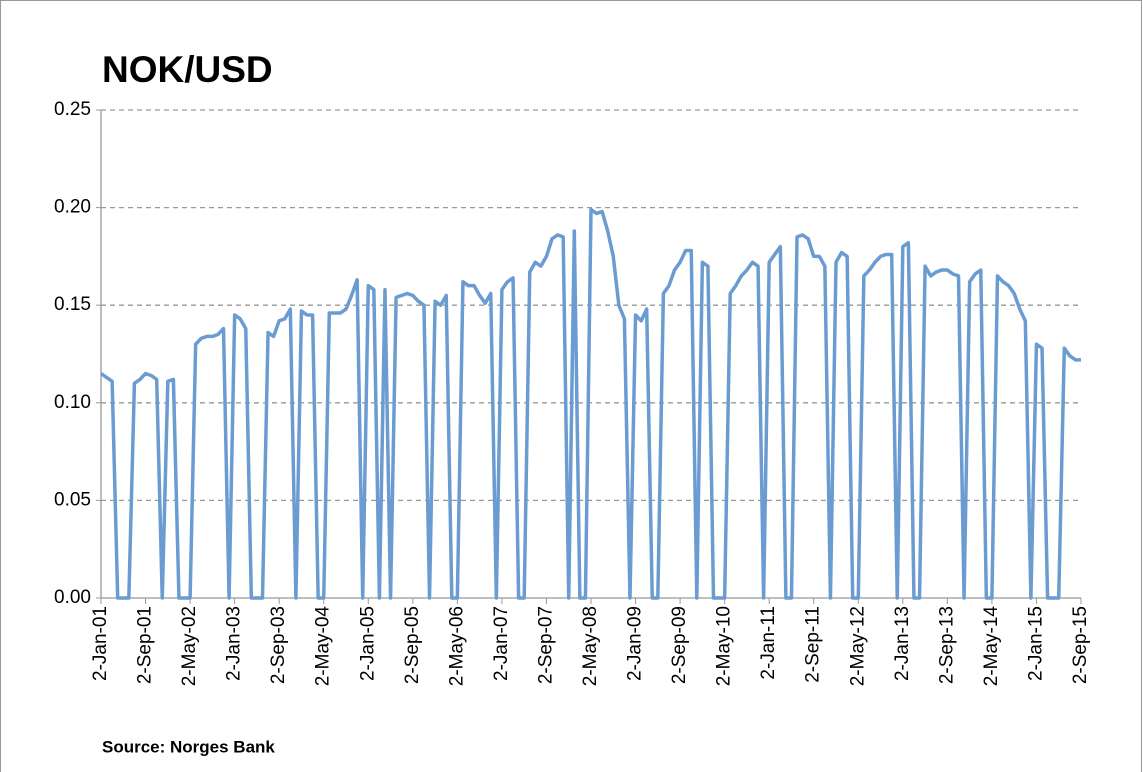  I want to click on x-tick-label: 2-May-02, so click(189, 646).